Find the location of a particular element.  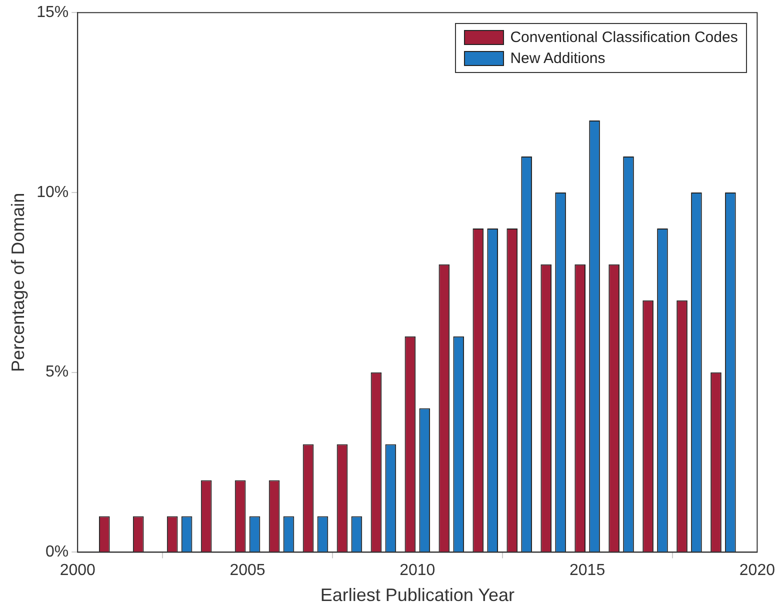

legend-label: New Additions is located at coordinates (558, 58).